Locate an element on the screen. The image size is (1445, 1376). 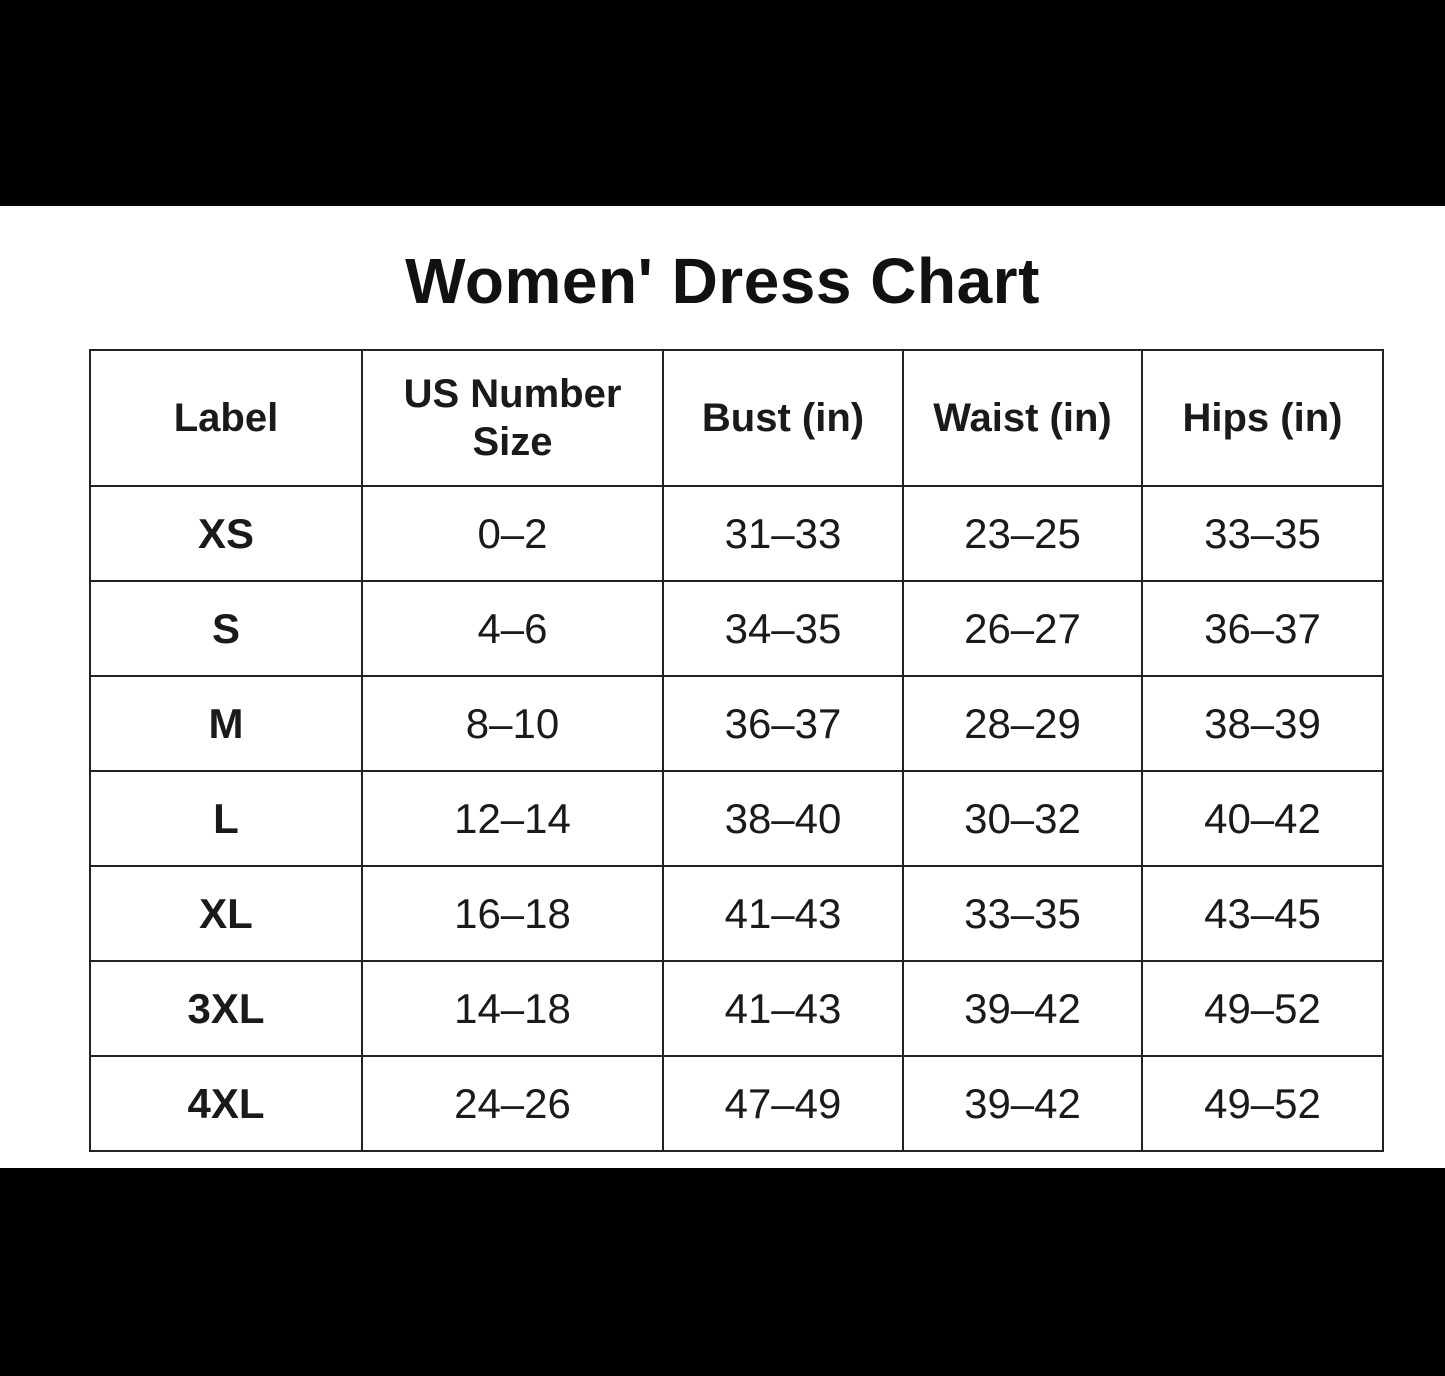
table-cell: 34–35 is located at coordinates (783, 628).